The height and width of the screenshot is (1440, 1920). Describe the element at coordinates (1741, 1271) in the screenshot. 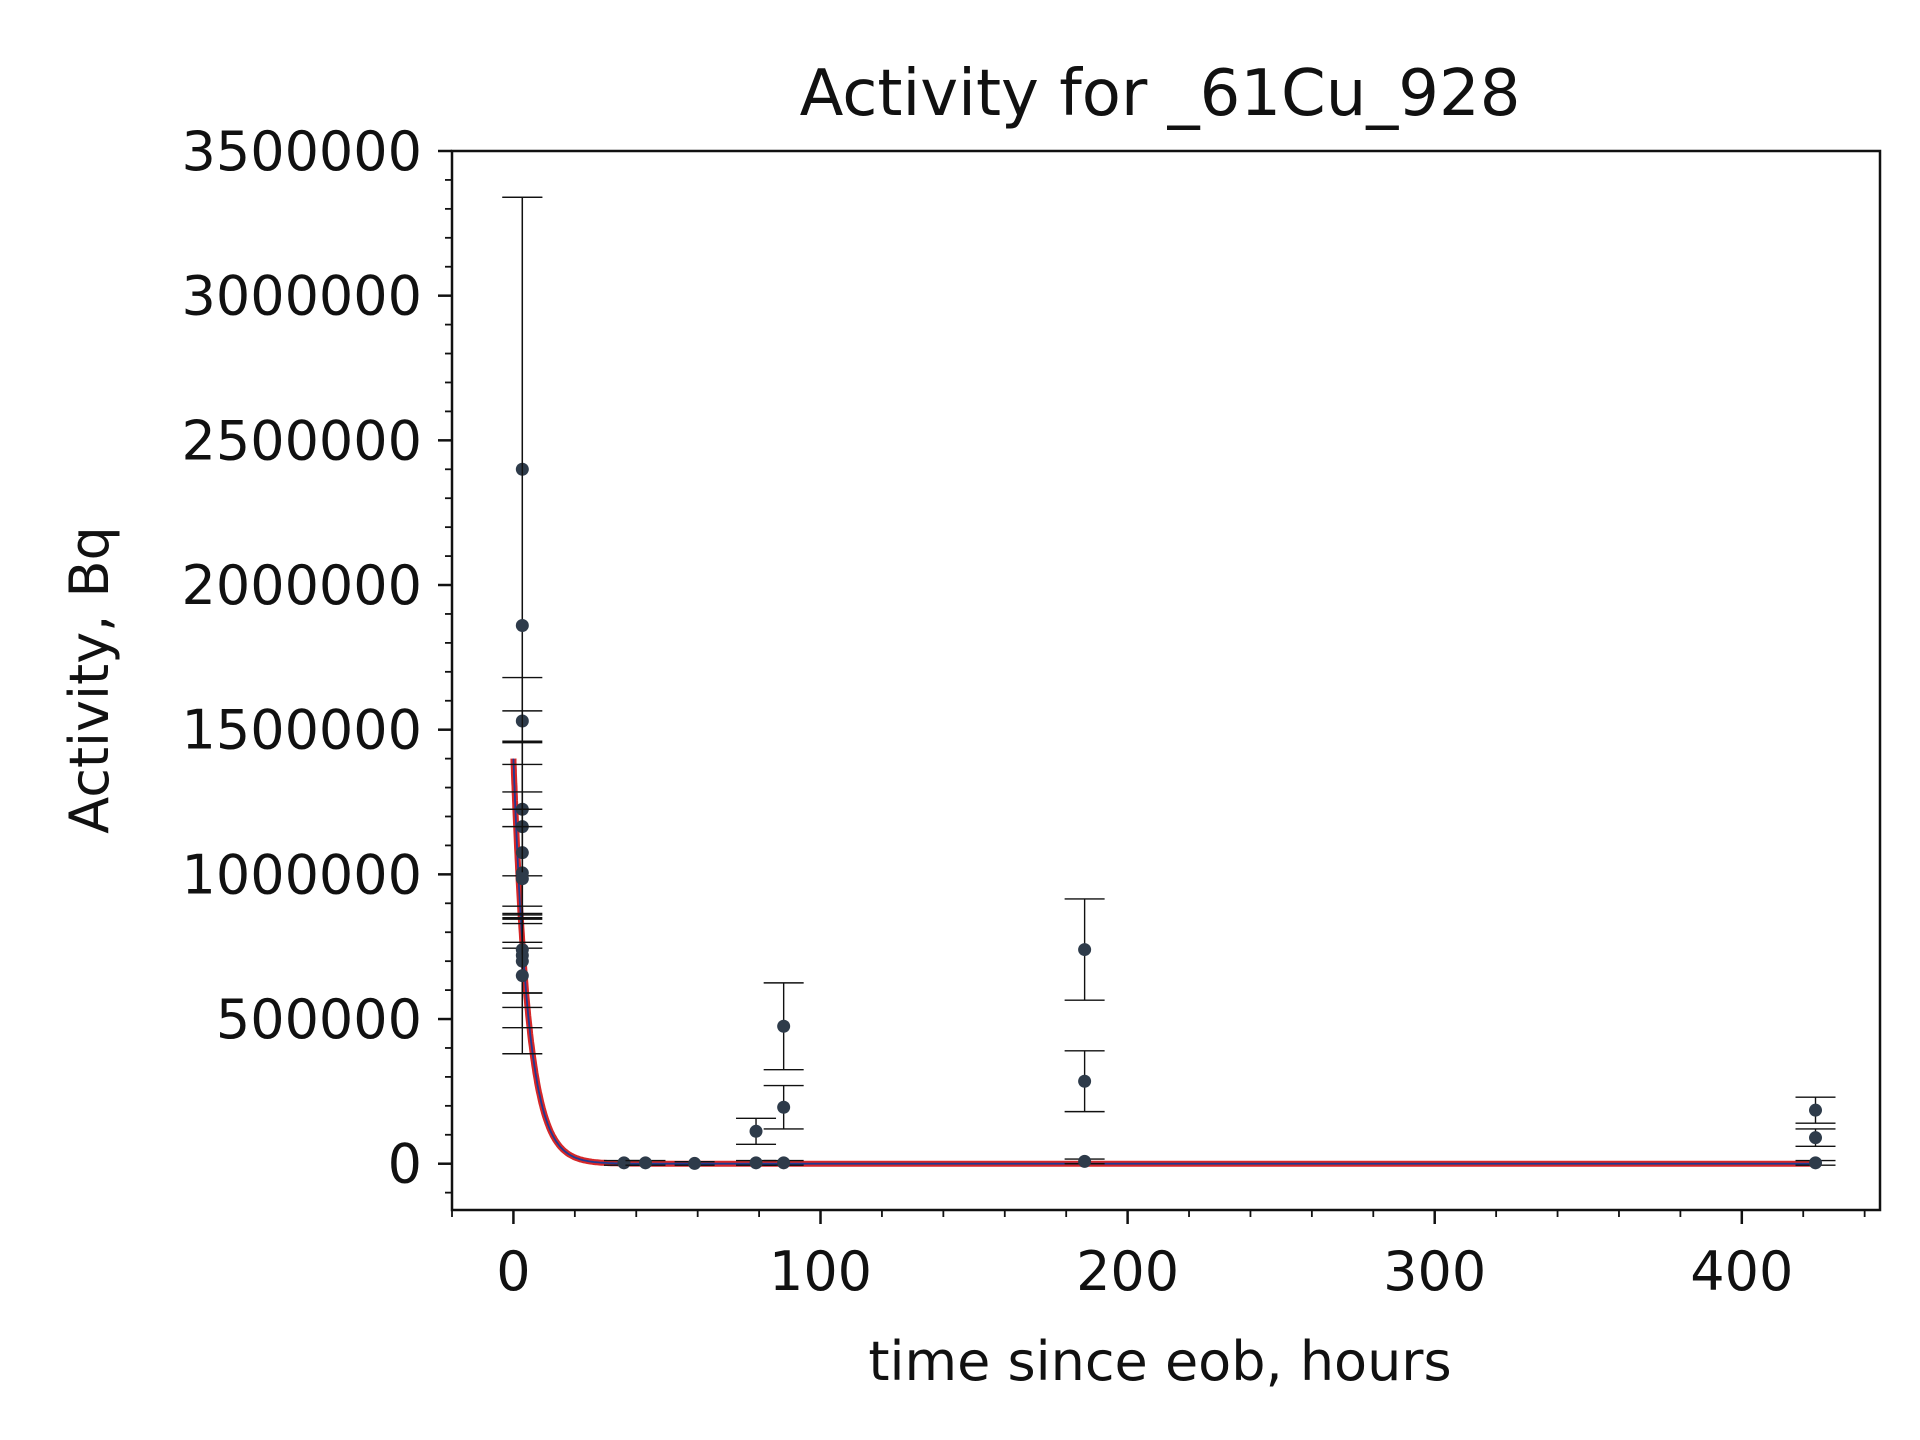

I see `x-tick-label: 400` at that location.